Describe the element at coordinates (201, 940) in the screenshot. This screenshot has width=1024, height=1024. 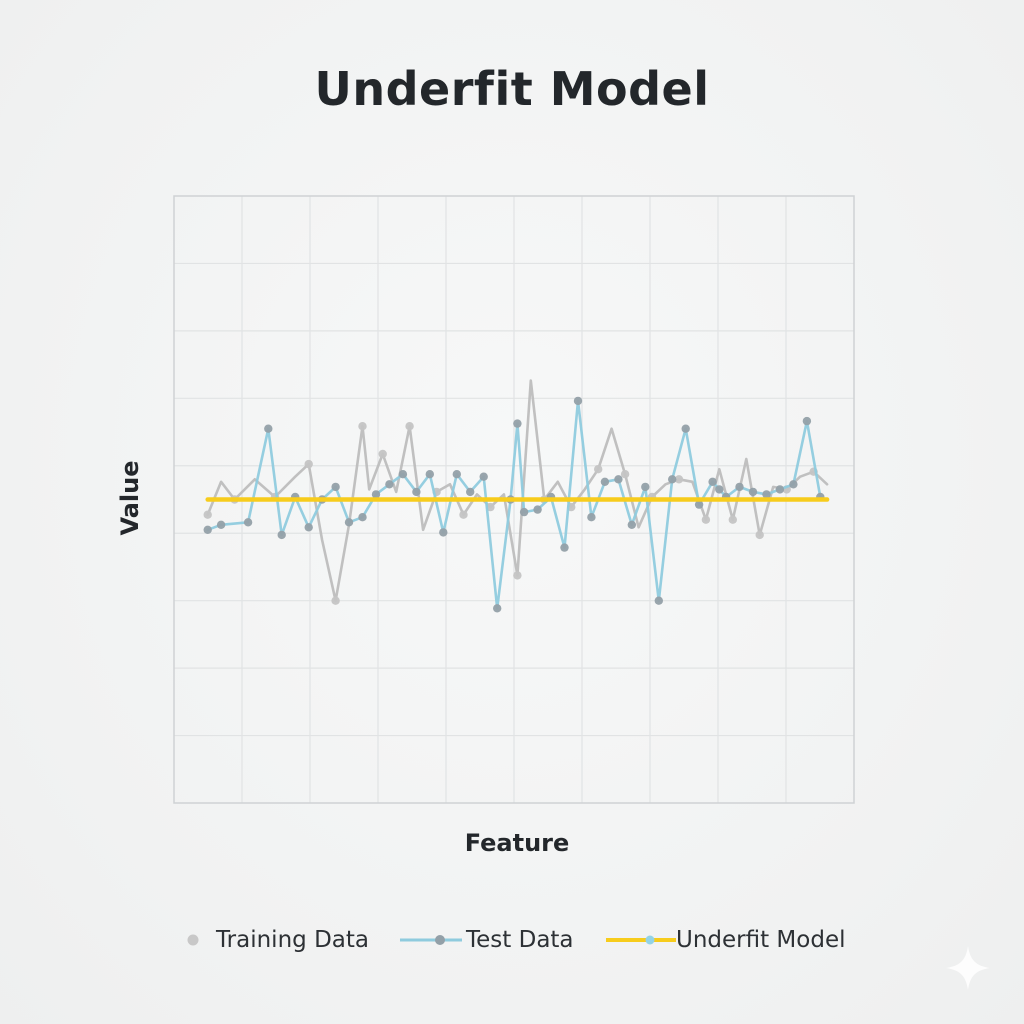
I see `legend-marker-training-data` at that location.